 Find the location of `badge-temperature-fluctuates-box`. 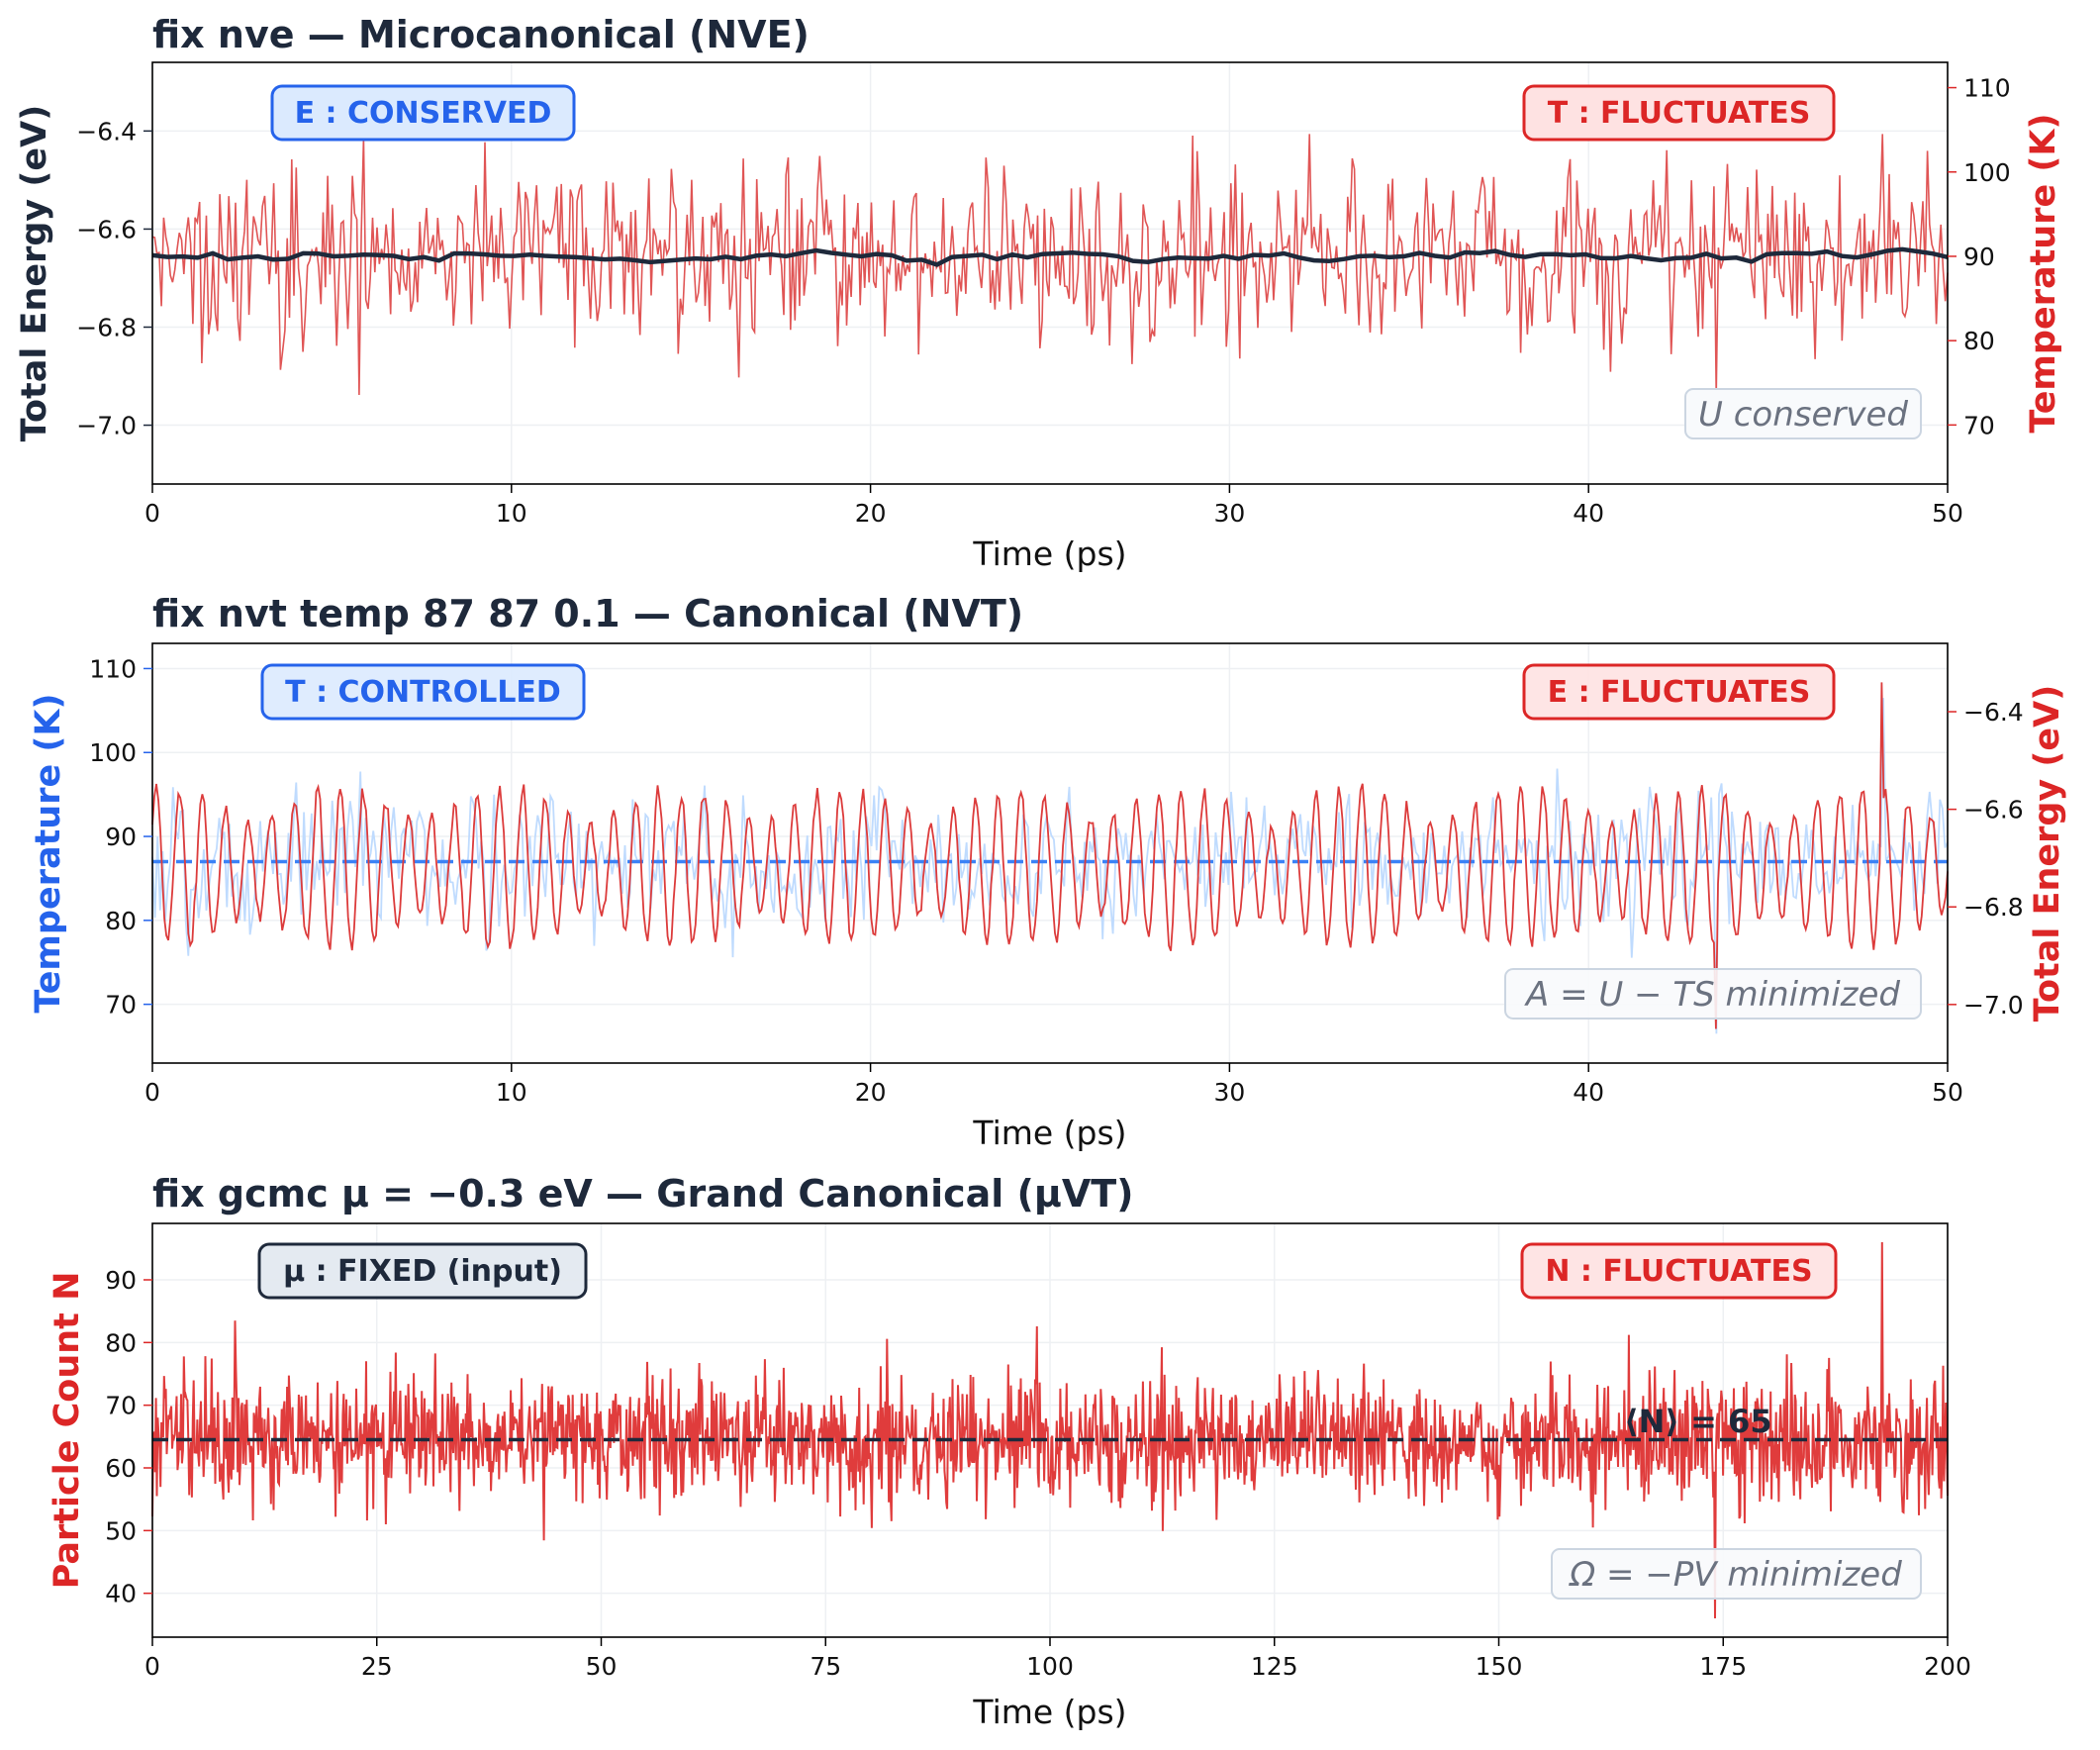

badge-temperature-fluctuates-box is located at coordinates (1679, 113).